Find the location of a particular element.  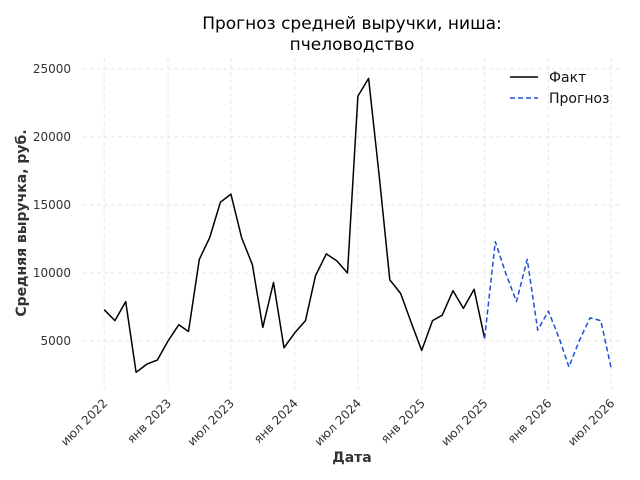

x-tick-label: янв 2026 is located at coordinates (530, 421).